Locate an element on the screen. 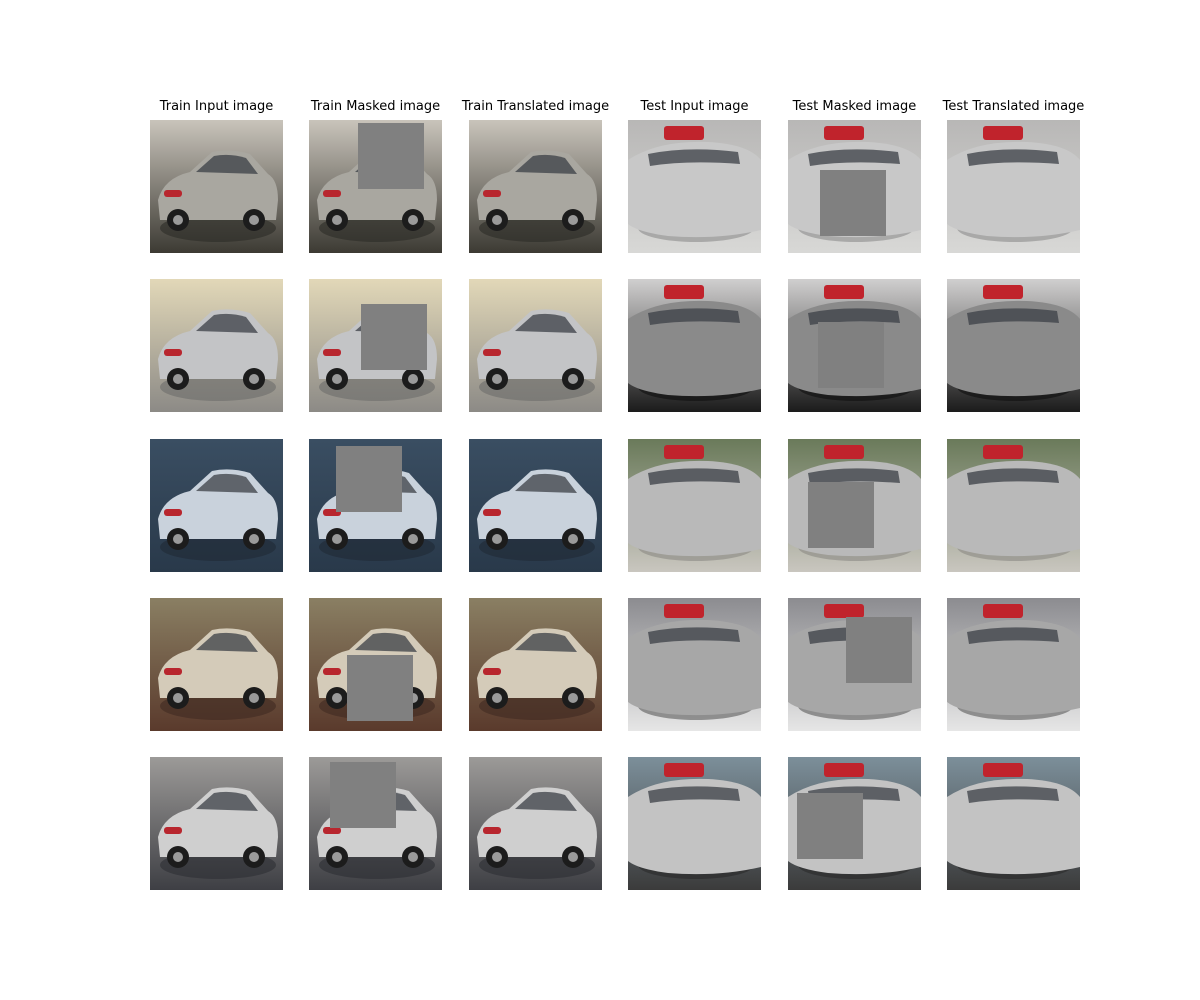 Image resolution: width=1200 pixels, height=1000 pixels. column-title-1: Train Input image is located at coordinates (216, 106).